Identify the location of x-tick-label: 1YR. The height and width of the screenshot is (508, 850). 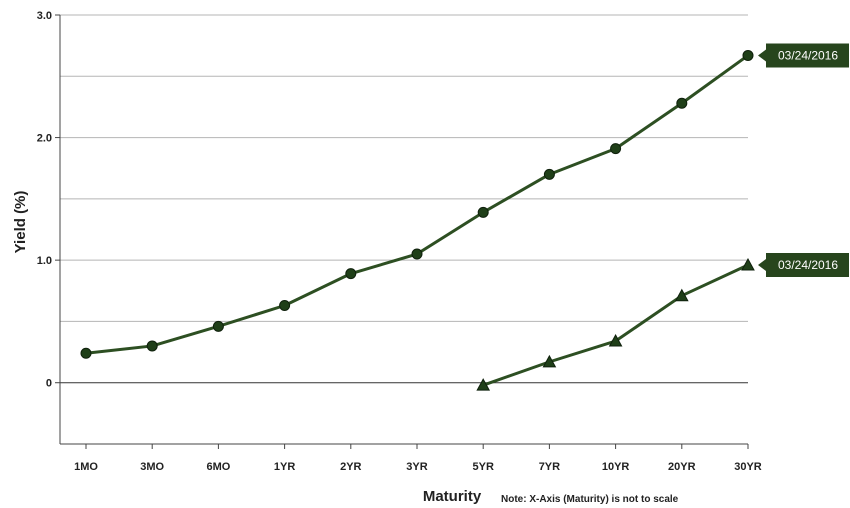
(284, 467).